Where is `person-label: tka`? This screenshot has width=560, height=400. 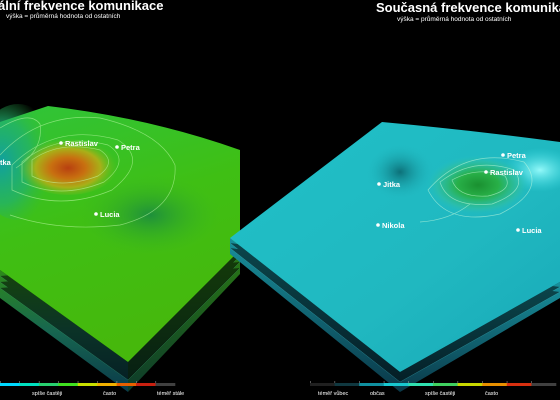 person-label: tka is located at coordinates (6, 162).